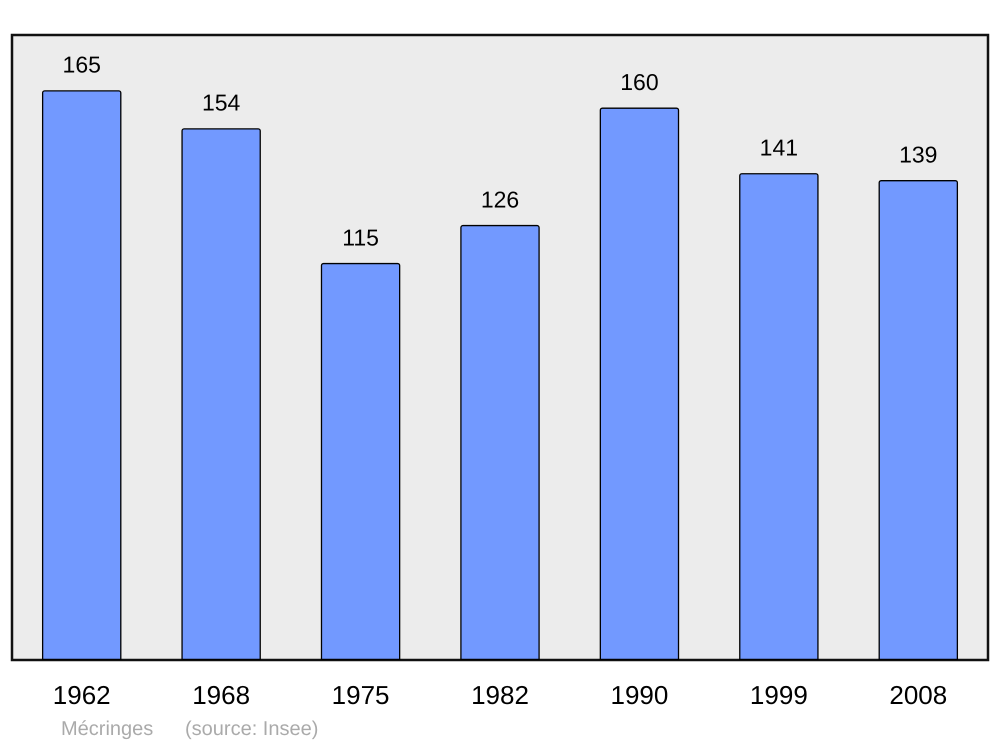 This screenshot has width=1000, height=747. I want to click on data-label: 115, so click(360, 237).